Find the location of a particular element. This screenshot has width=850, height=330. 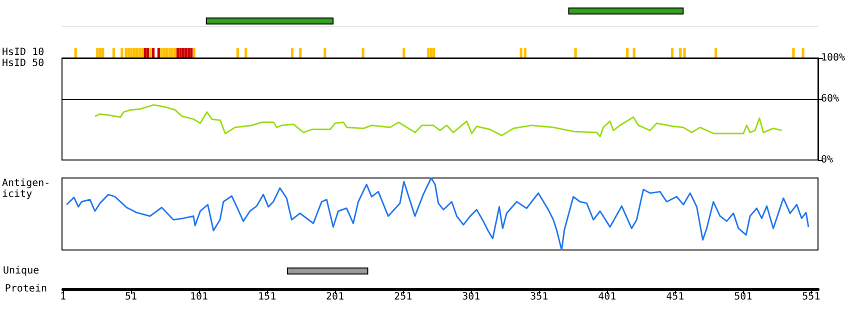

y-tick-label: 60% is located at coordinates (830, 98).